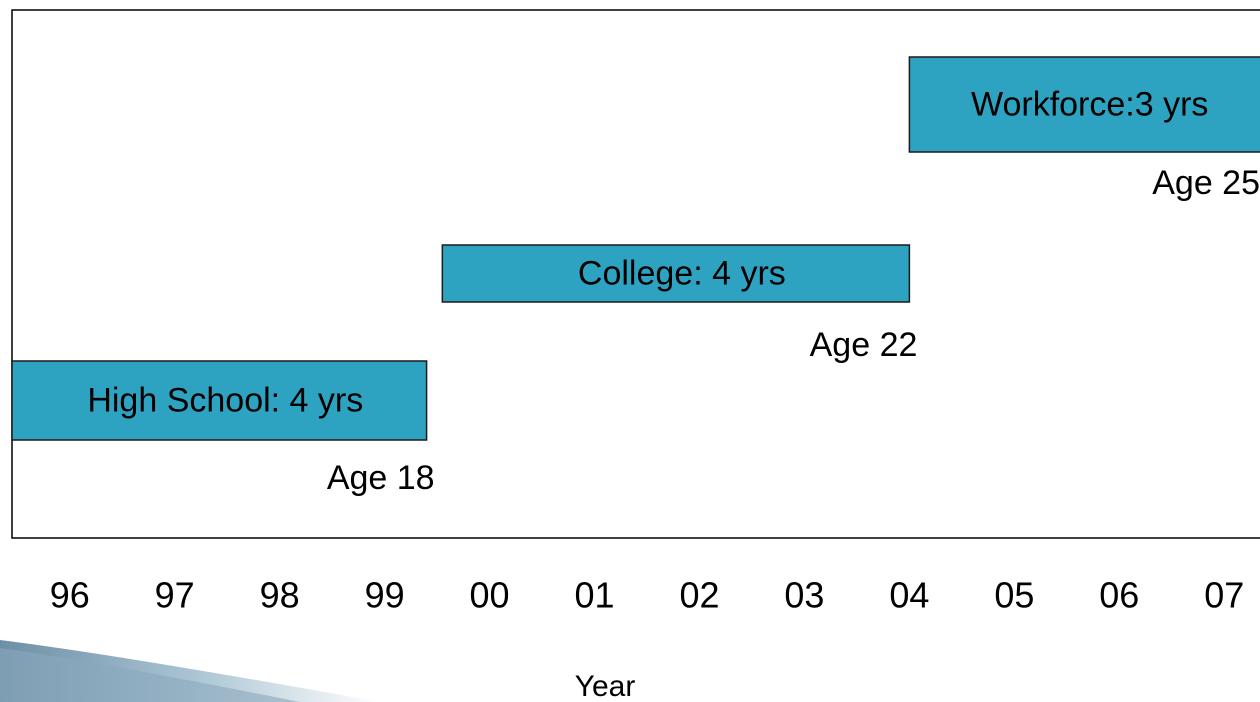 This screenshot has height=702, width=1260. Describe the element at coordinates (864, 345) in the screenshot. I see `age-note: Age 22` at that location.